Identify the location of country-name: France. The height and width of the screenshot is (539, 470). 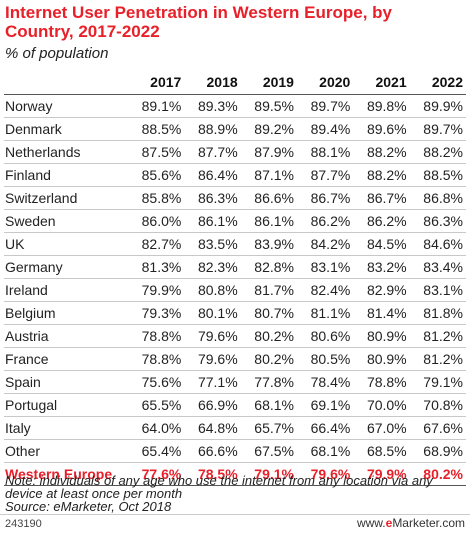
(66, 359).